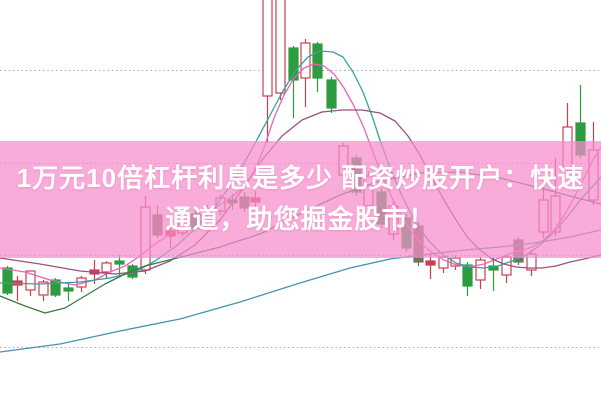 Image resolution: width=601 pixels, height=400 pixels. What do you see at coordinates (300, 219) in the screenshot?
I see `promo-text-line2: 通道，助您掘金股市！` at bounding box center [300, 219].